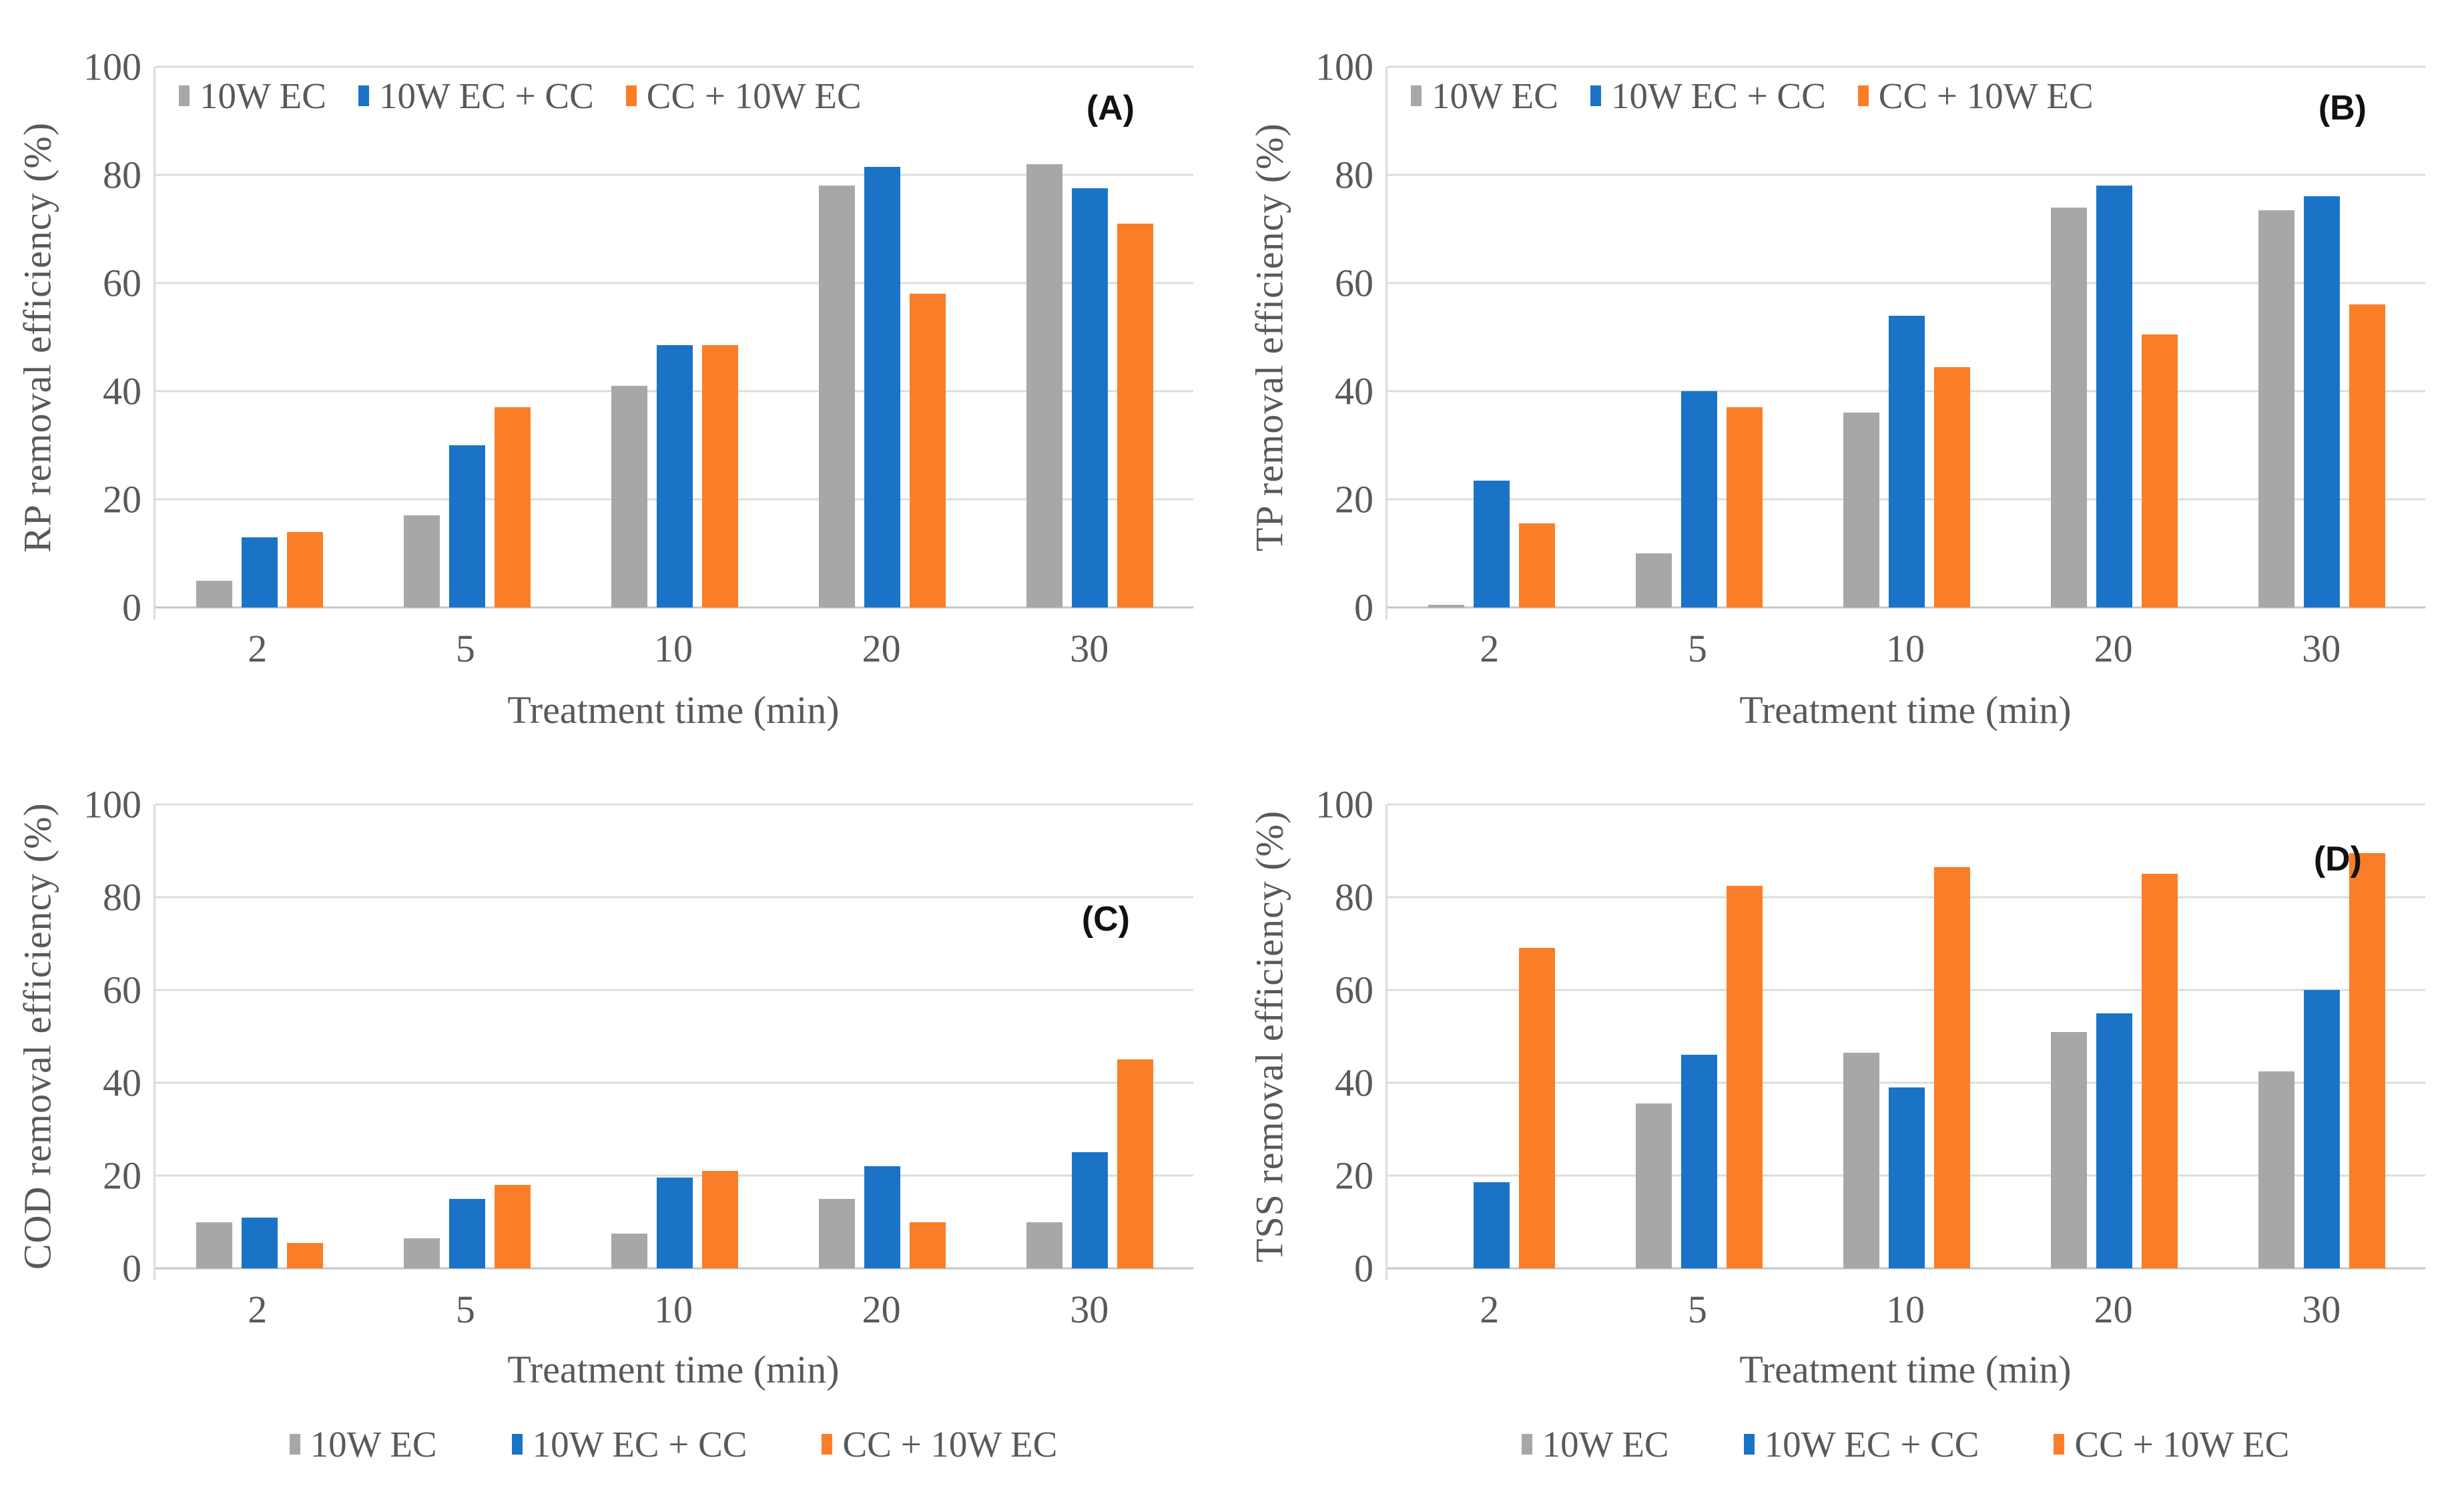 This screenshot has width=2464, height=1512. I want to click on plot-area: (C), so click(673, 1041).